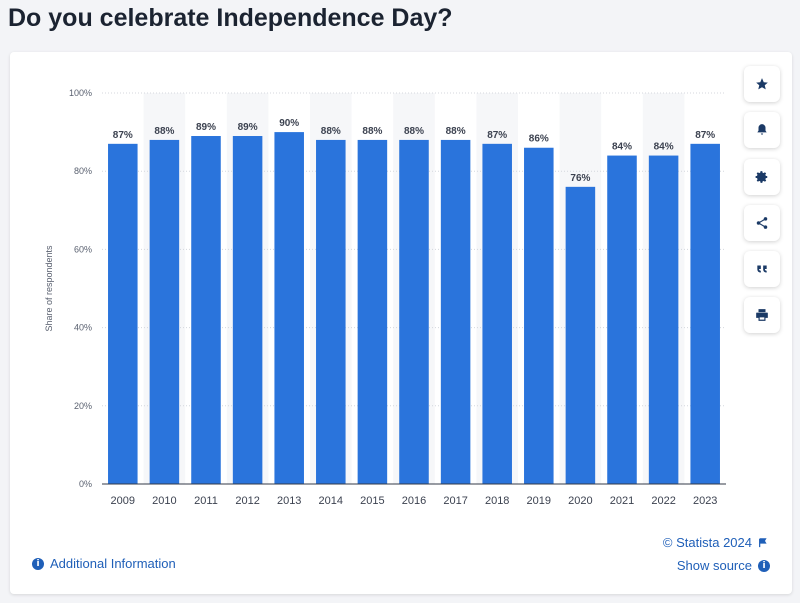 The height and width of the screenshot is (603, 800). I want to click on x-tick-label: 2020, so click(580, 501).